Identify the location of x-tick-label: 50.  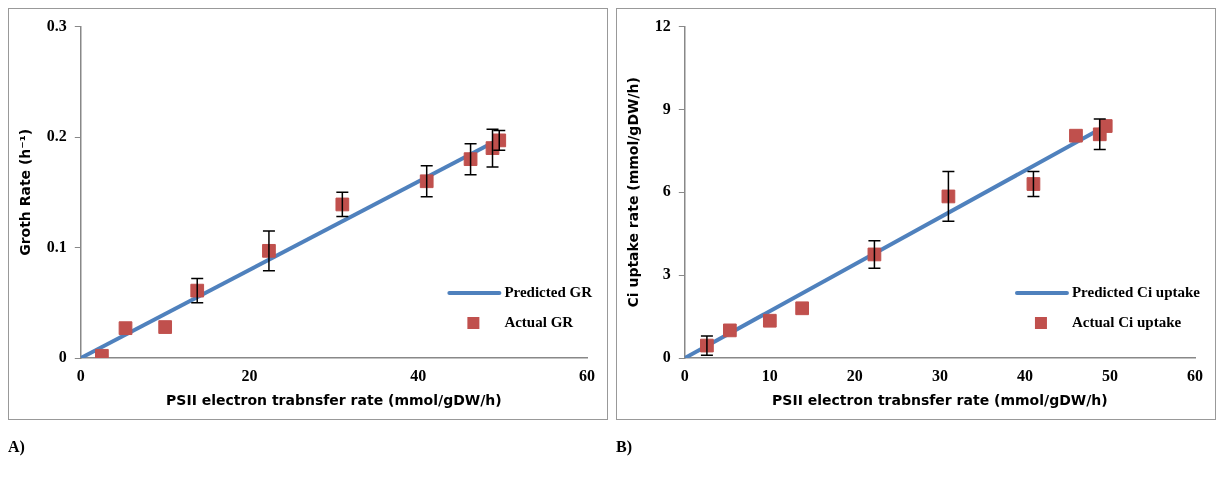
(1109, 375).